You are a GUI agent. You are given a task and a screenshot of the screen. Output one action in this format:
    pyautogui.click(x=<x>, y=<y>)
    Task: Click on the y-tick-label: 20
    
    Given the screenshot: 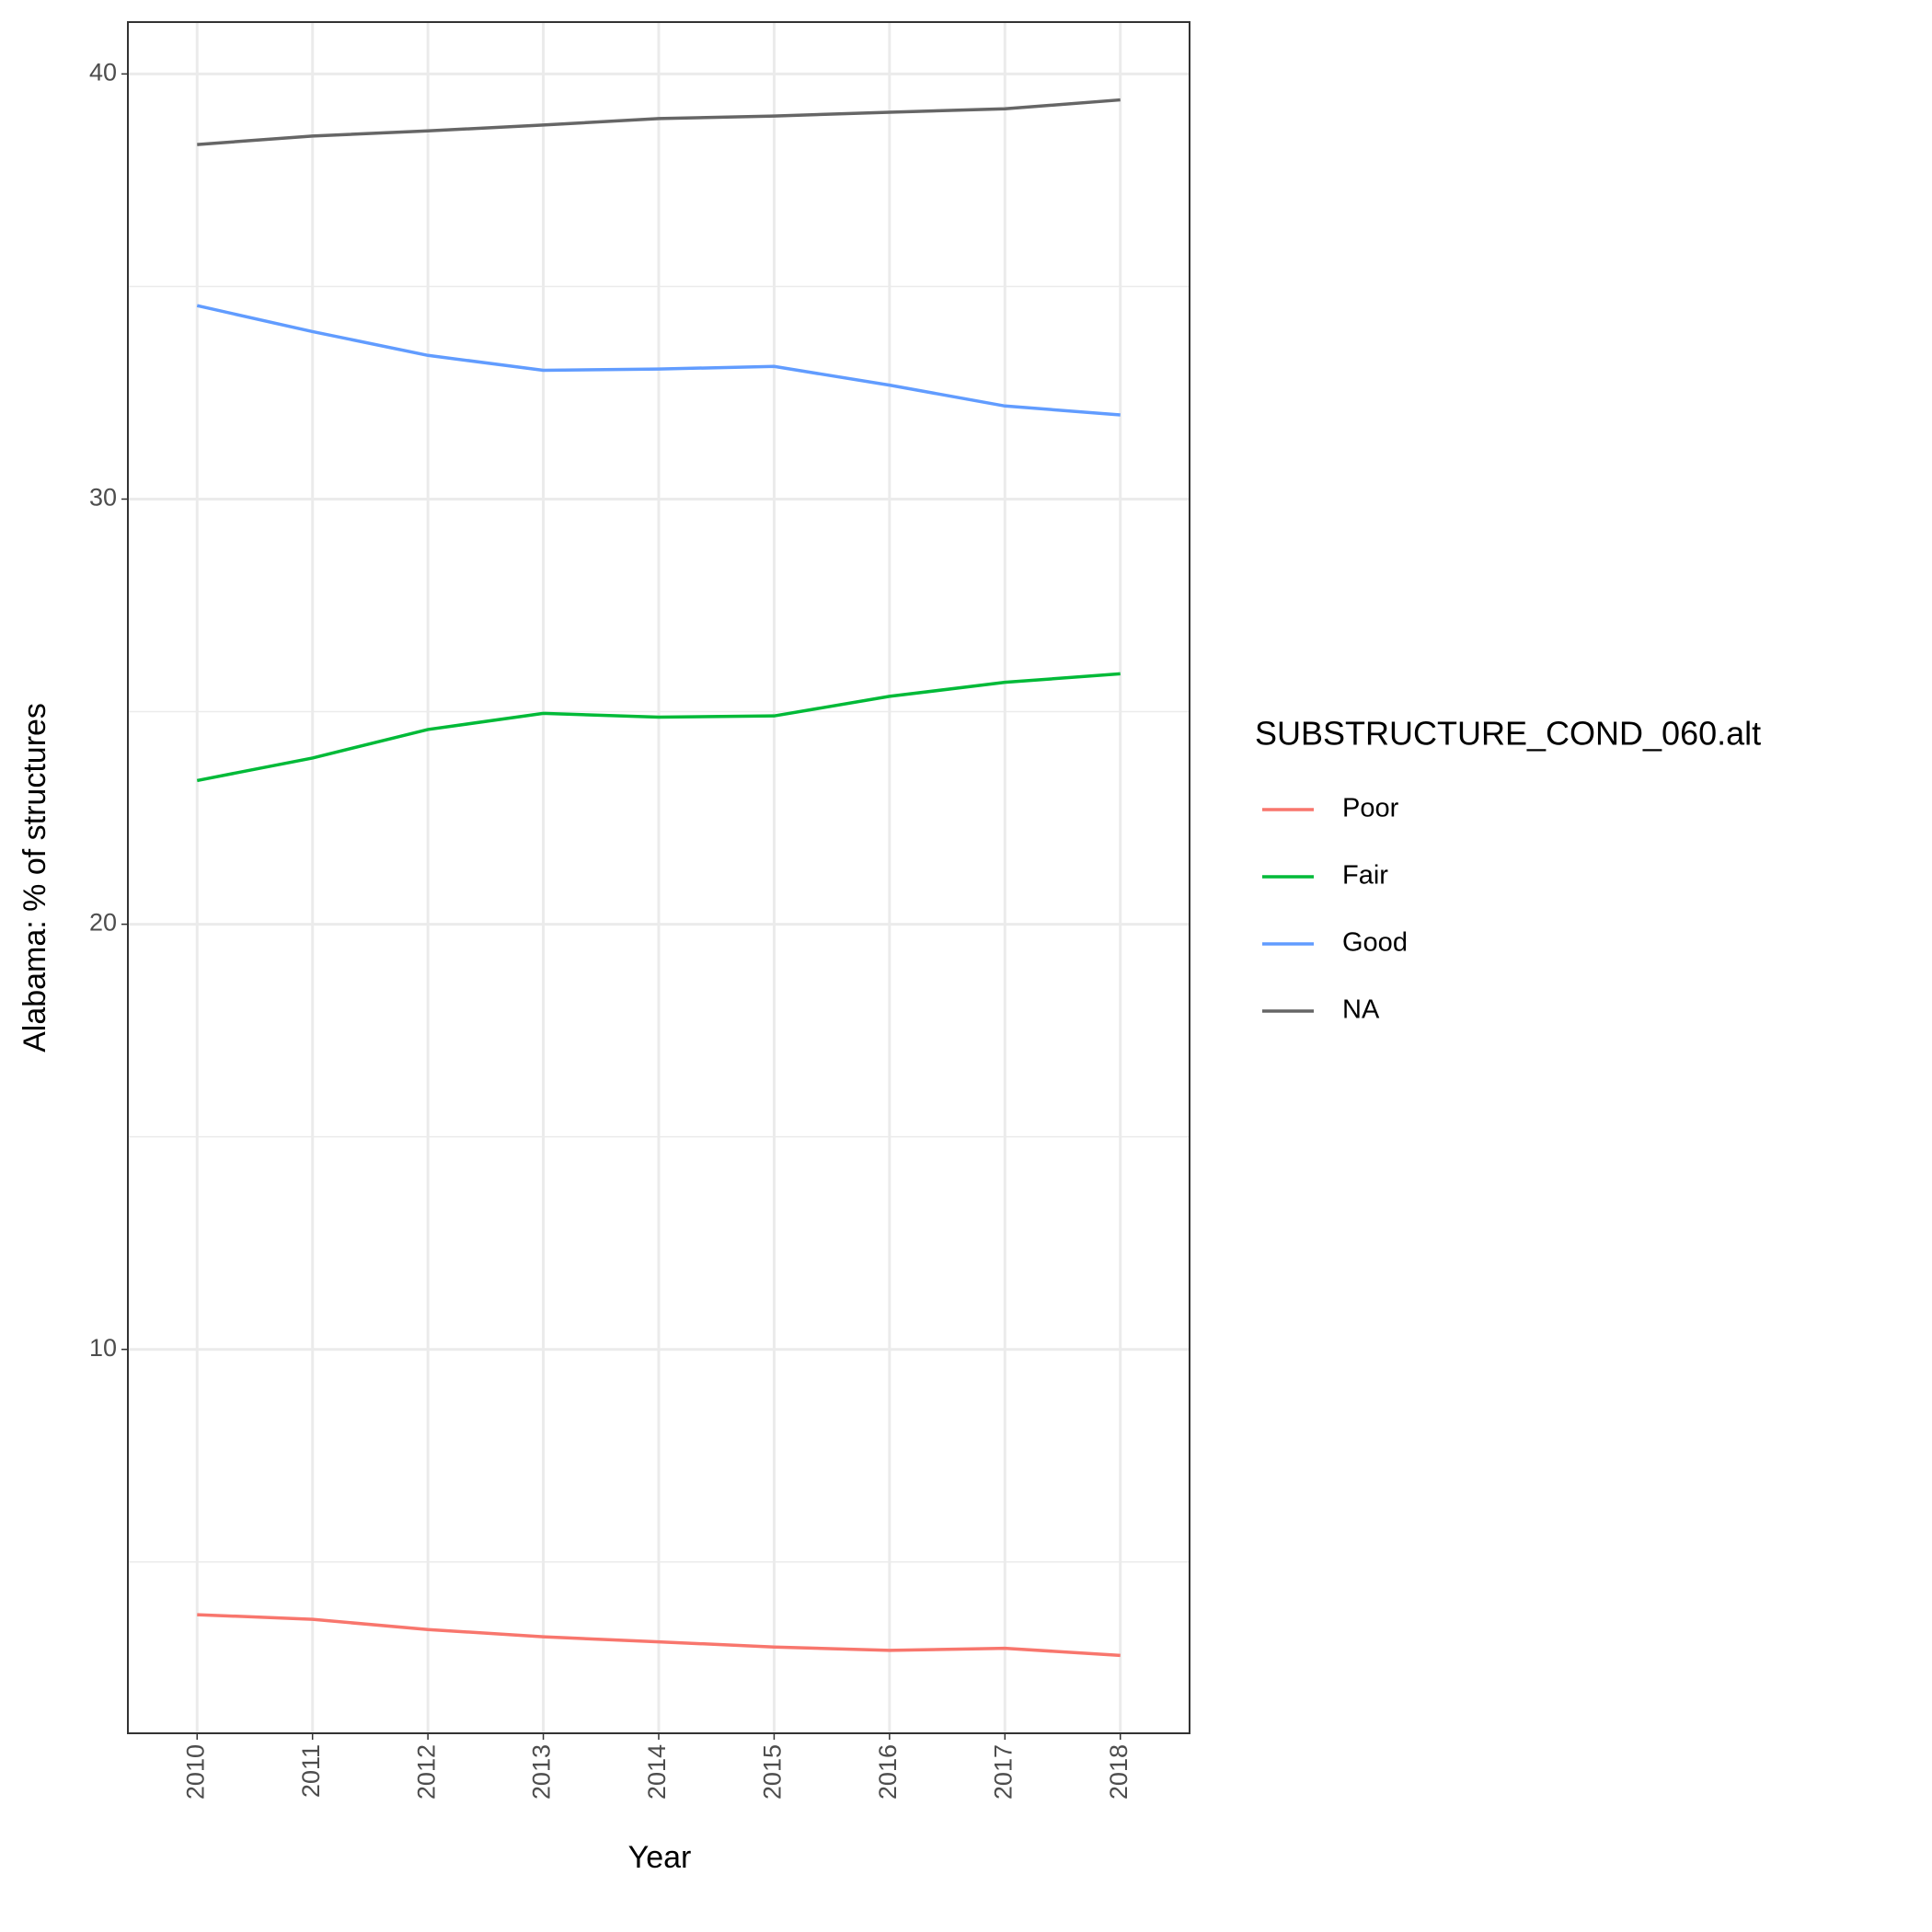 What is the action you would take?
    pyautogui.click(x=103, y=923)
    